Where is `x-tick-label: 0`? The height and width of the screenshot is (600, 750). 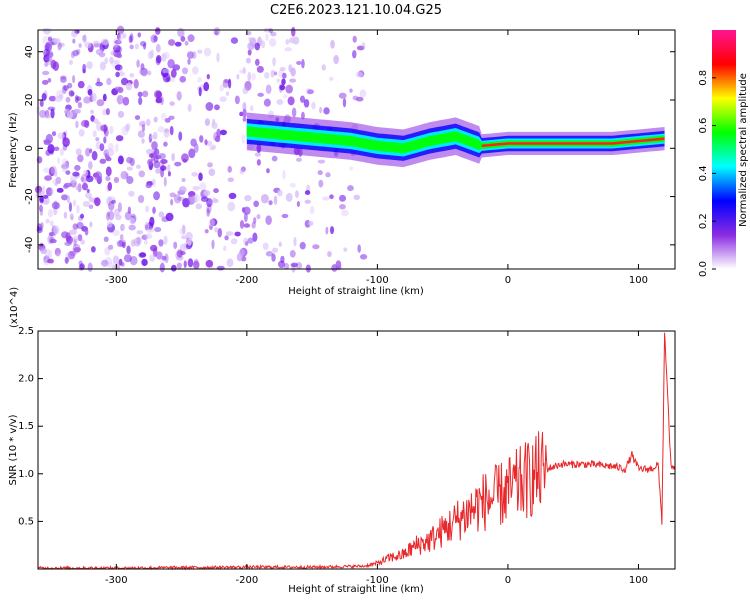 x-tick-label: 0 is located at coordinates (508, 280).